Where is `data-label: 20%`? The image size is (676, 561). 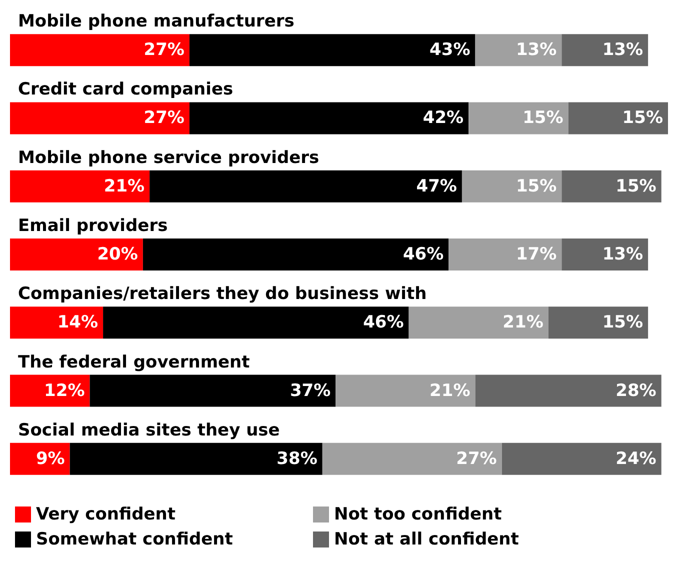
data-label: 20% is located at coordinates (117, 254).